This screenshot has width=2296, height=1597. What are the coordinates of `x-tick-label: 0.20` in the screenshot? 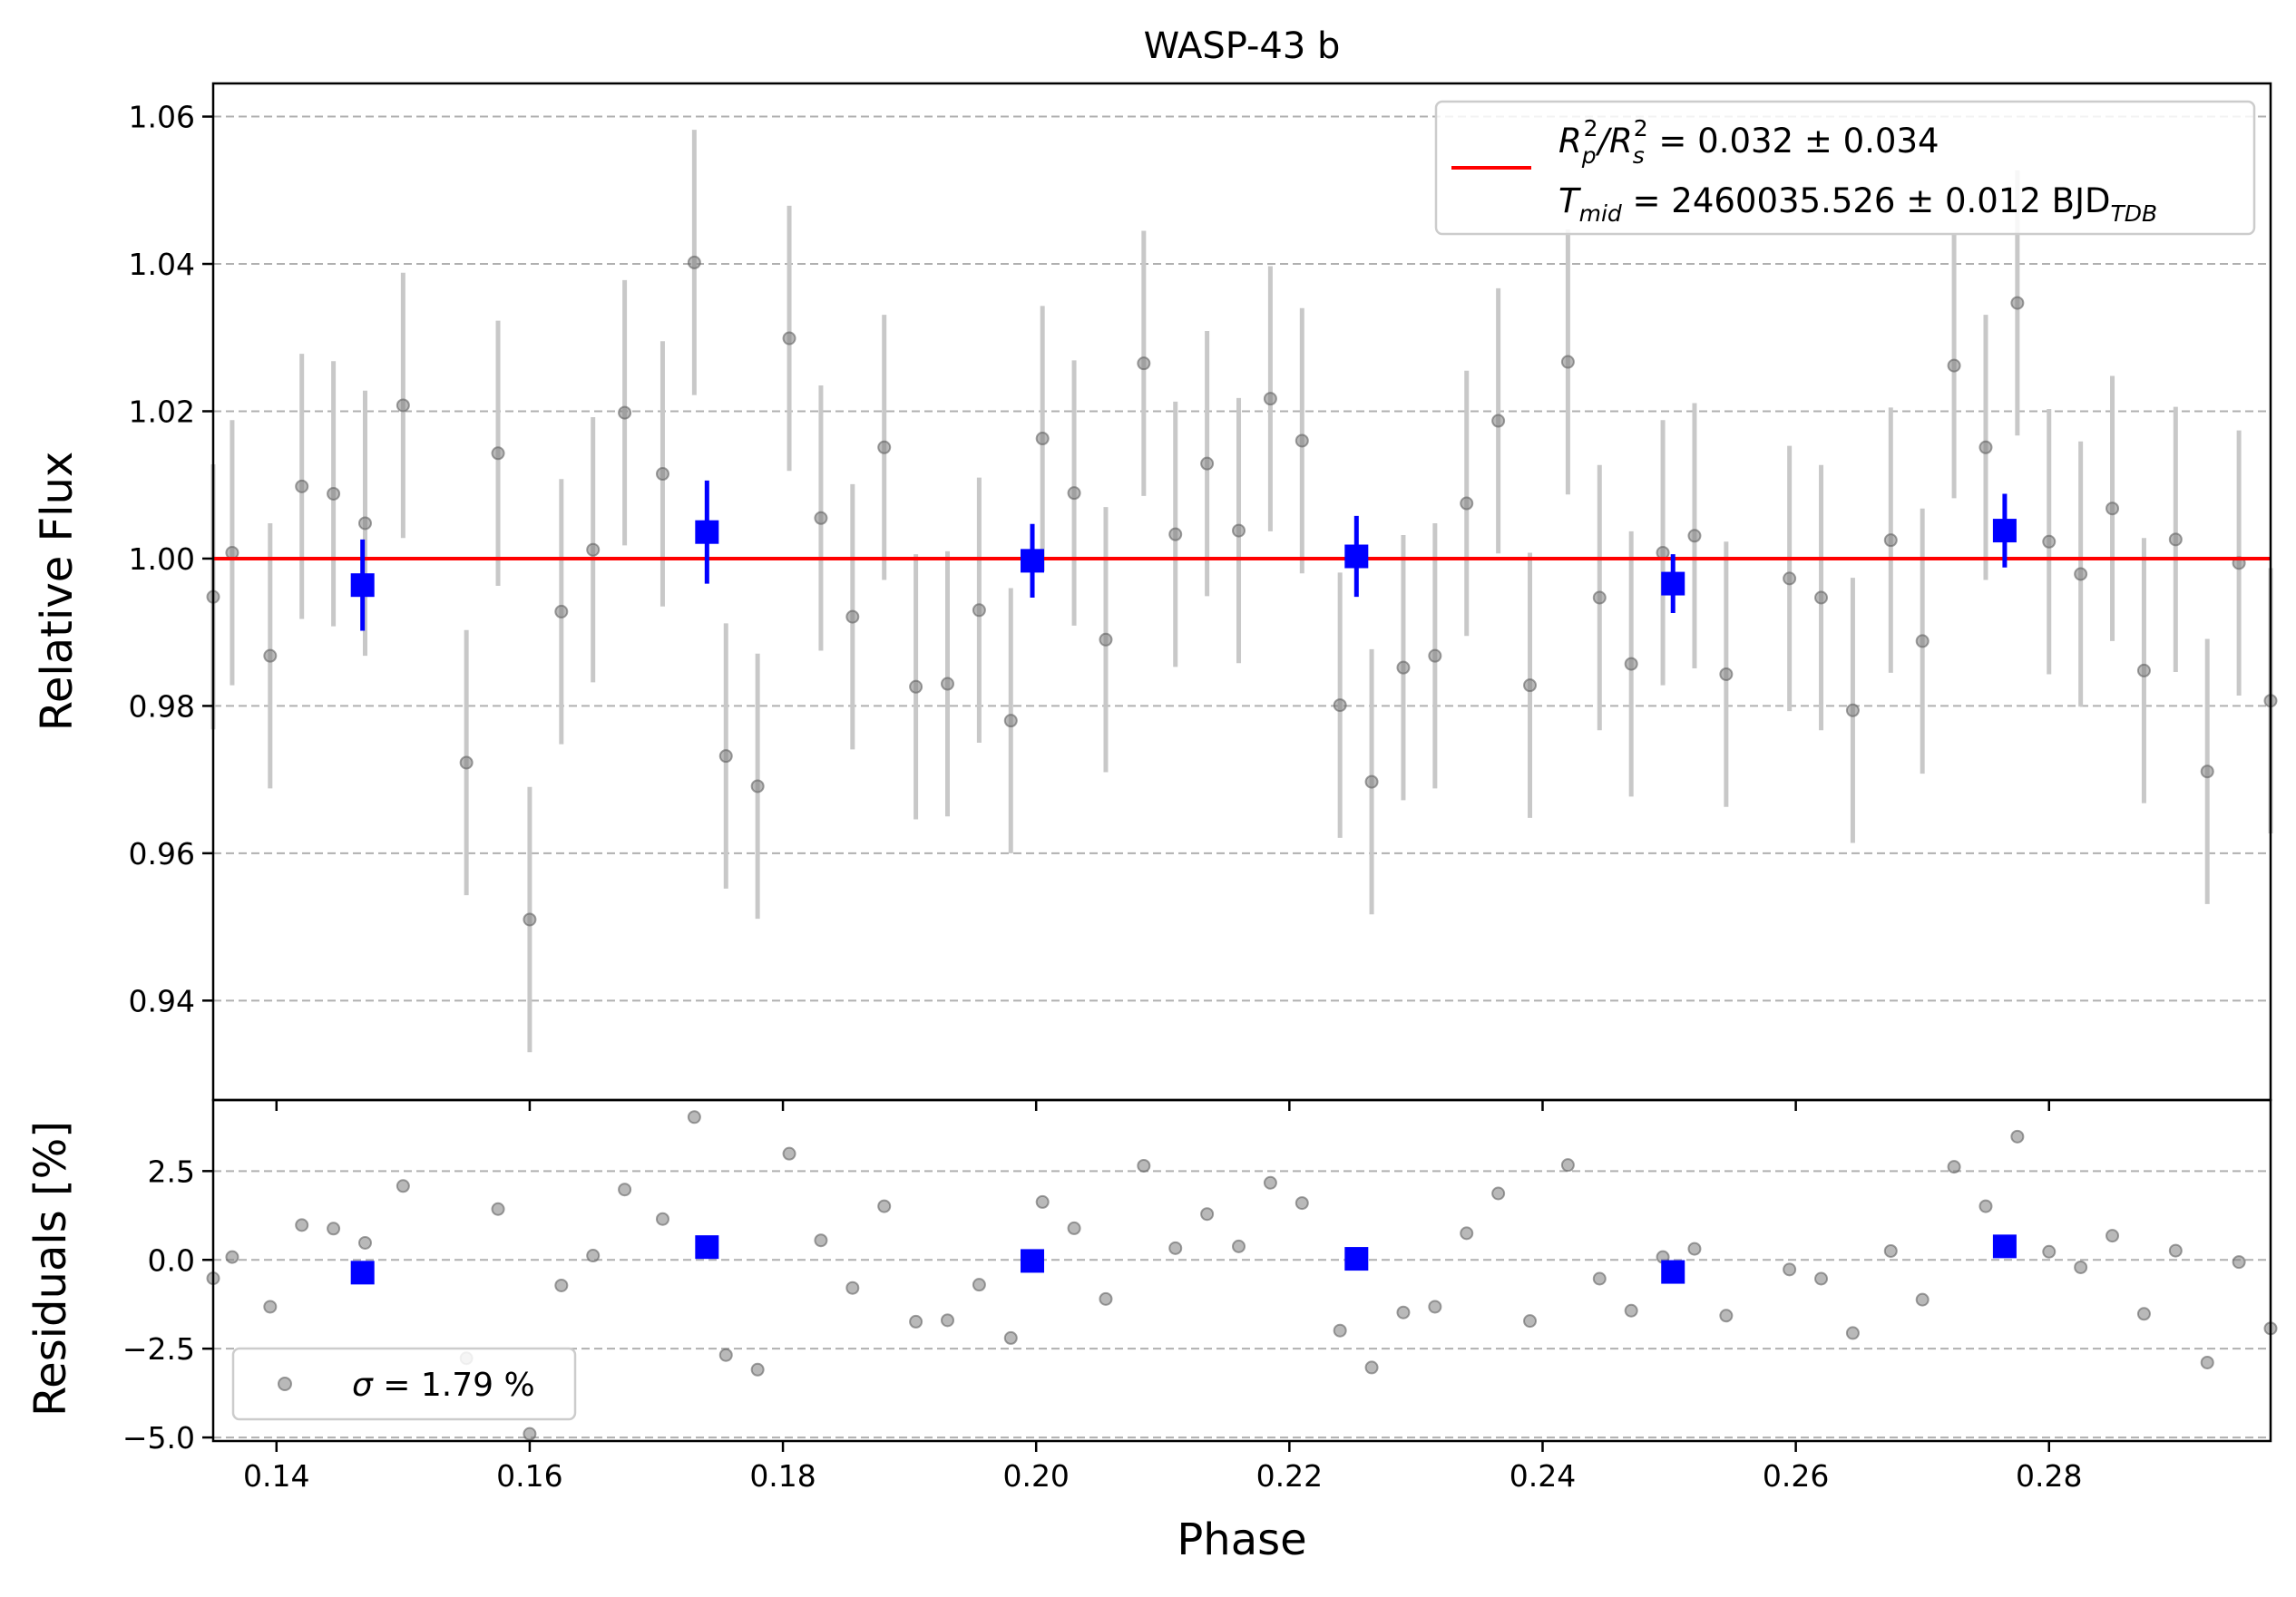 It's located at (1036, 1476).